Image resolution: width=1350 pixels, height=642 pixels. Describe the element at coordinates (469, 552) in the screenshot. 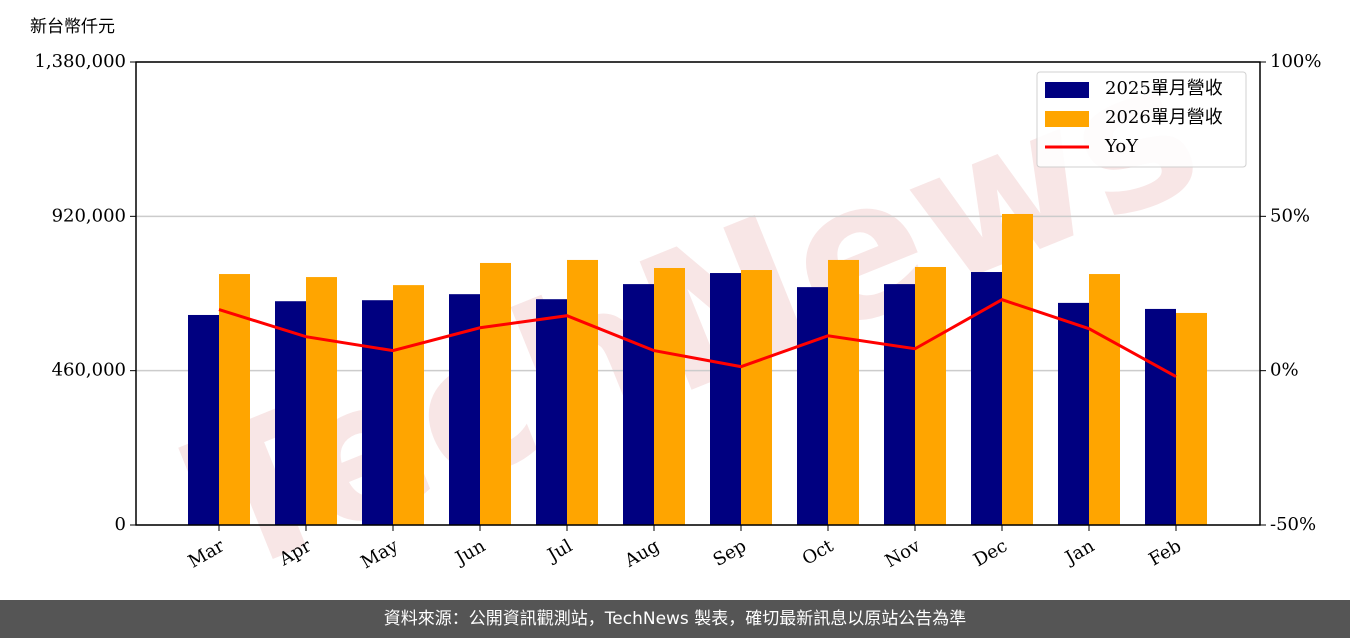

I see `x-tick-label: Jun` at that location.